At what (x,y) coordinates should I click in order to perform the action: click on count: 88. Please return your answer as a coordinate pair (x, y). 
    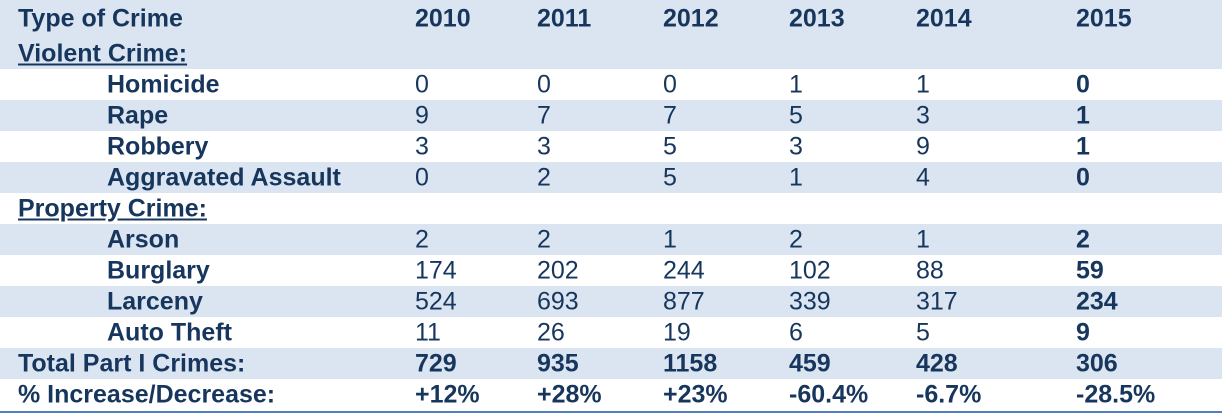
    Looking at the image, I should click on (930, 270).